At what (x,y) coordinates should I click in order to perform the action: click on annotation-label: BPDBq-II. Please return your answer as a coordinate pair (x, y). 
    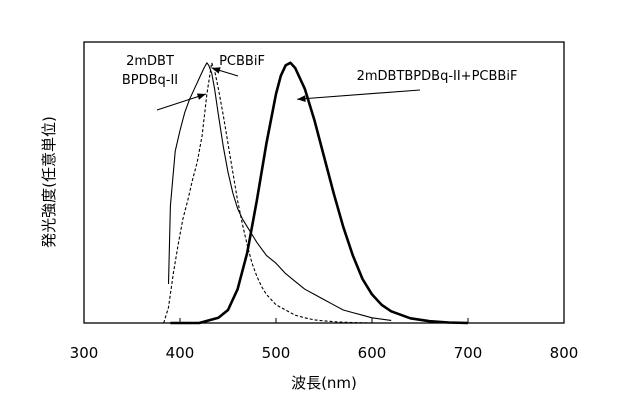
    Looking at the image, I should click on (150, 80).